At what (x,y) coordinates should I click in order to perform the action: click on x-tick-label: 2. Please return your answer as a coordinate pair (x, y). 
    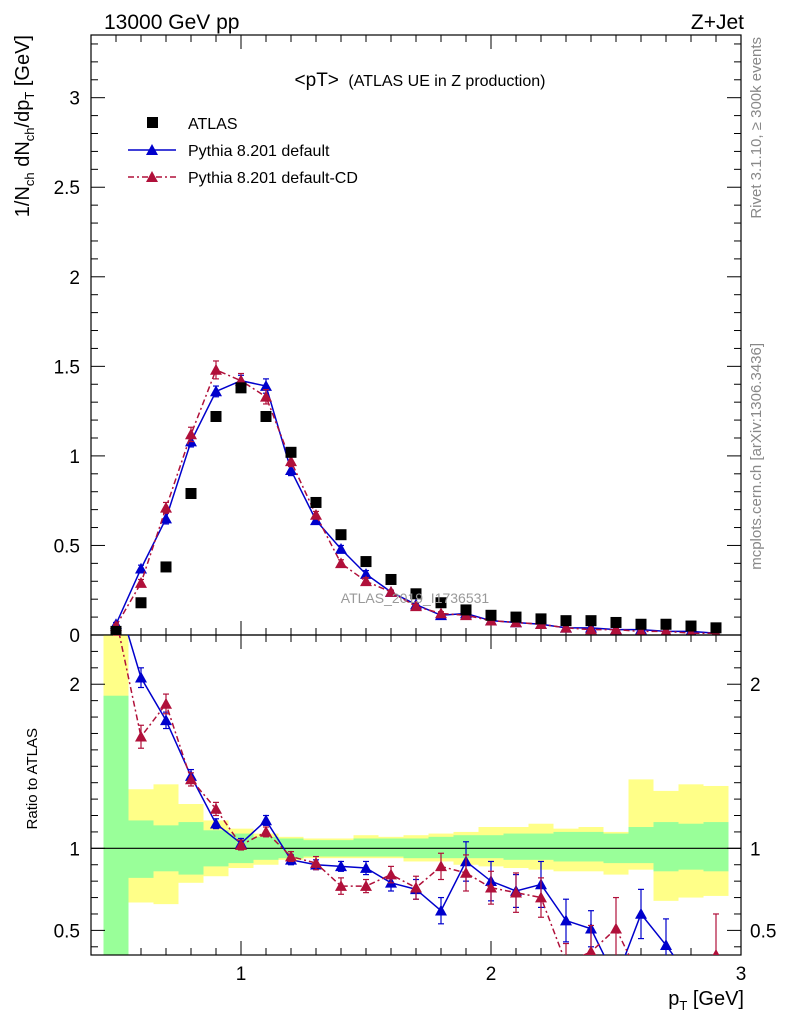
    Looking at the image, I should click on (491, 974).